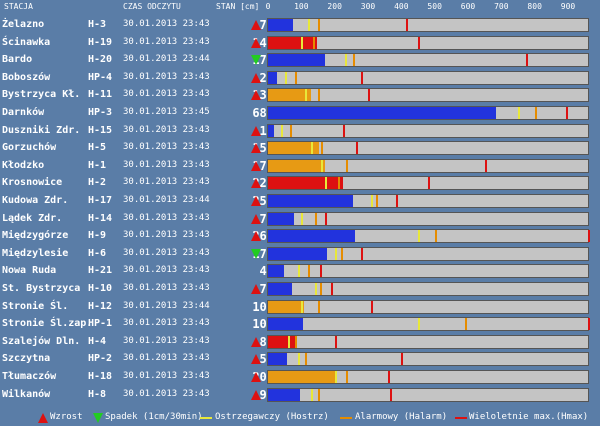 The image size is (600, 426). What do you see at coordinates (300, 219) in the screenshot?
I see `station-row: Lądek Zdr. H-14 30.01.2013 23:43 79` at bounding box center [300, 219].